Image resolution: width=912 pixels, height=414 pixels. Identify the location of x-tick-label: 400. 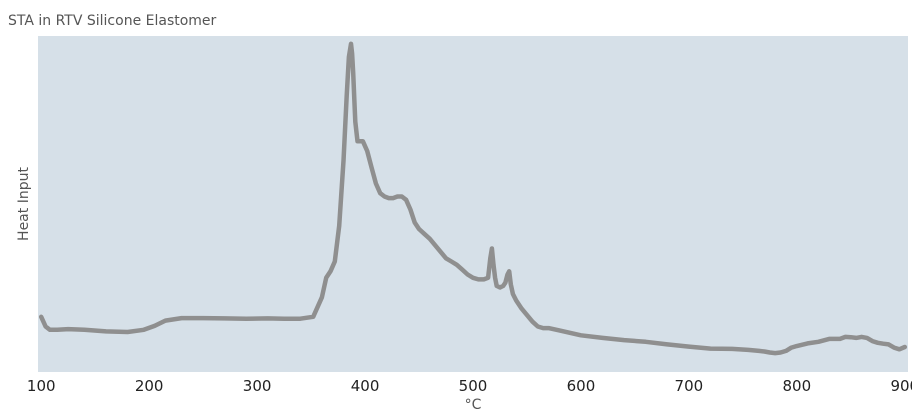
(365, 386).